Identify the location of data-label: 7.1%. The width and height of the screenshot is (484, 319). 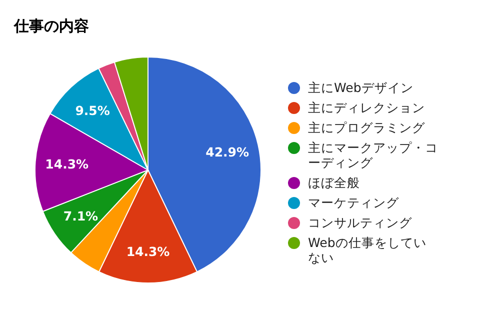
(81, 216).